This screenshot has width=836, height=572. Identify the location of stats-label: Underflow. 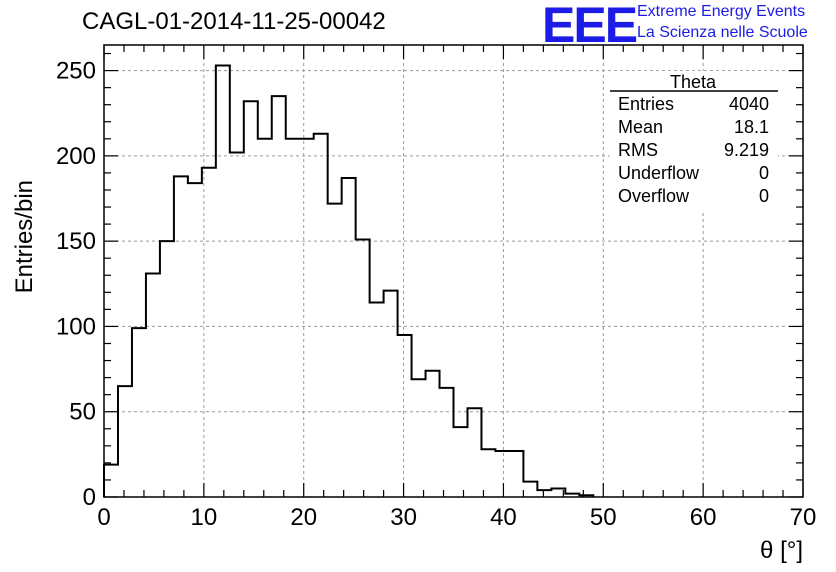
(659, 173).